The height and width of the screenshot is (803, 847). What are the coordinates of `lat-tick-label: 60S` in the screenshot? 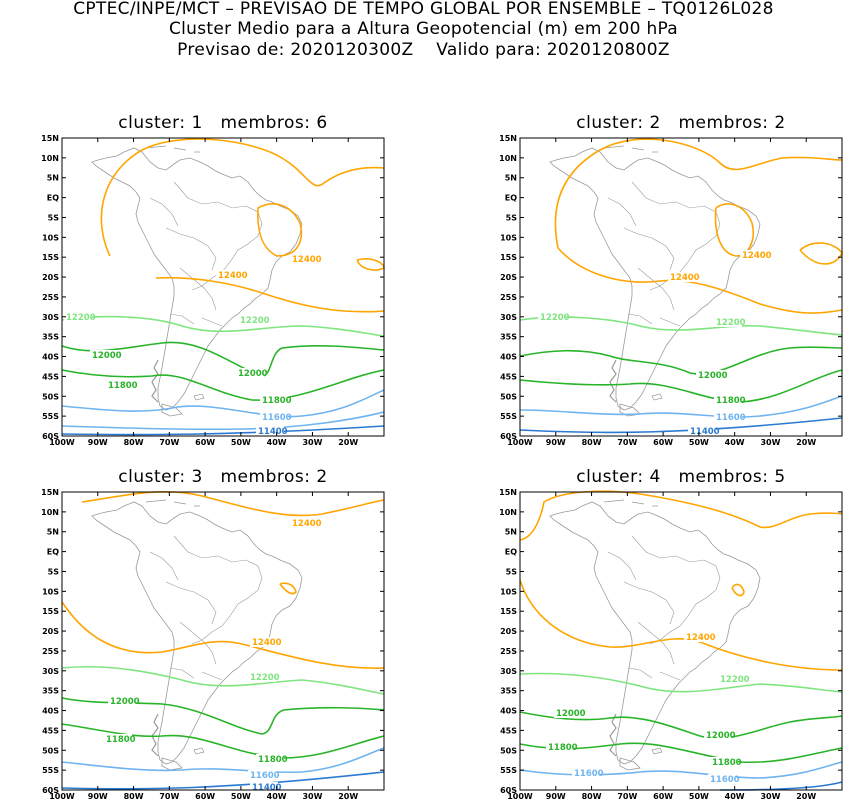 It's located at (508, 790).